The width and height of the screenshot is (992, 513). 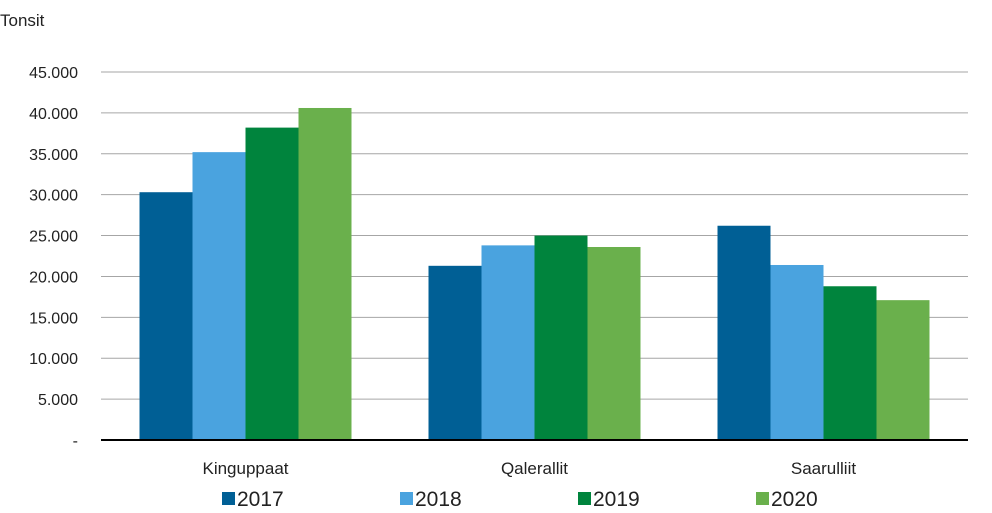 I want to click on bar-2017-qalerallit, so click(x=455, y=352).